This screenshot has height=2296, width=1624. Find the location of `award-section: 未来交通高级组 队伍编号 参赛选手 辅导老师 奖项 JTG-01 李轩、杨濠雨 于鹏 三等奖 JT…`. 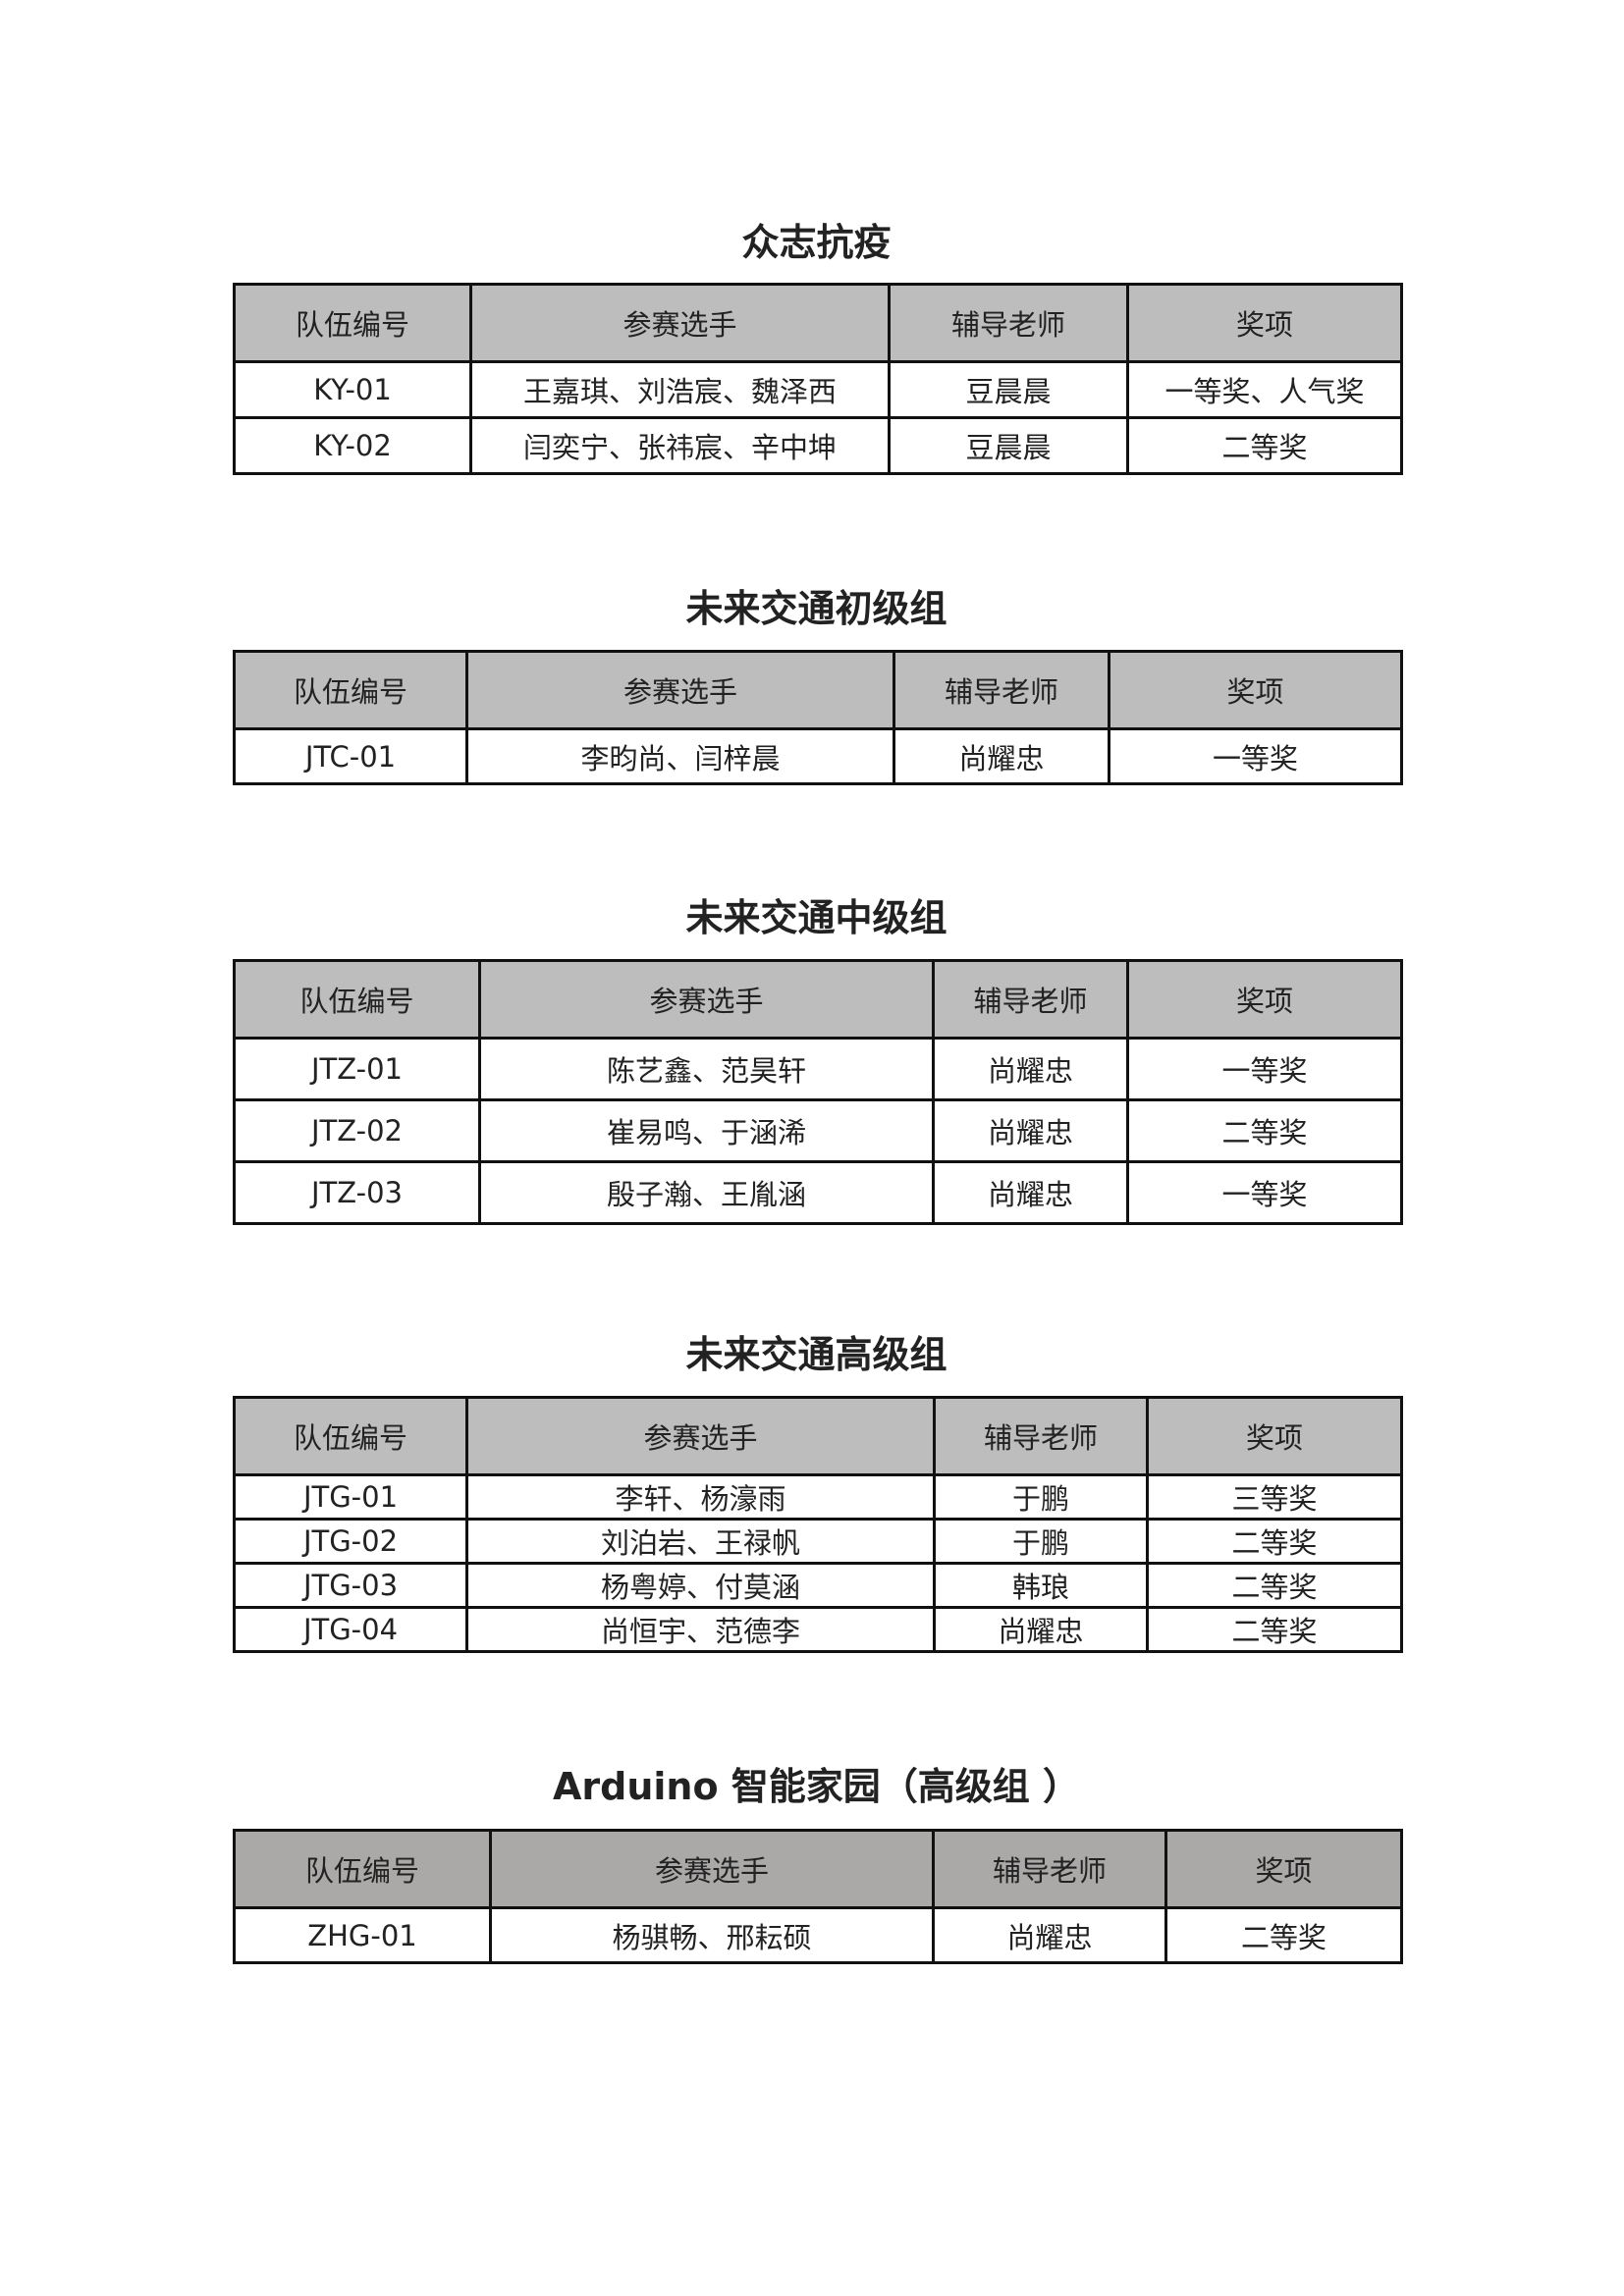

award-section: 未来交通高级组 队伍编号 参赛选手 辅导老师 奖项 JTG-01 李轩、杨濠雨 于鹏 三等奖 JT… is located at coordinates (818, 1491).